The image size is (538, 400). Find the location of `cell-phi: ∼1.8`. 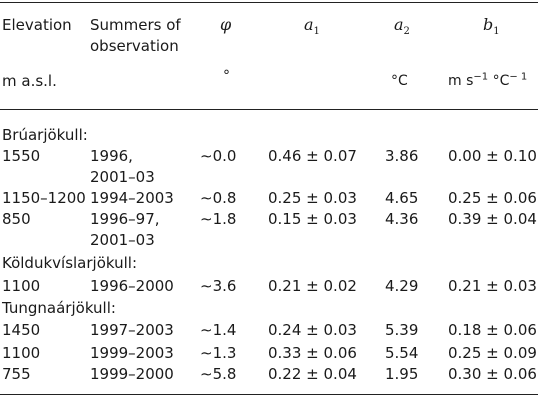

cell-phi: ∼1.8 is located at coordinates (218, 219).